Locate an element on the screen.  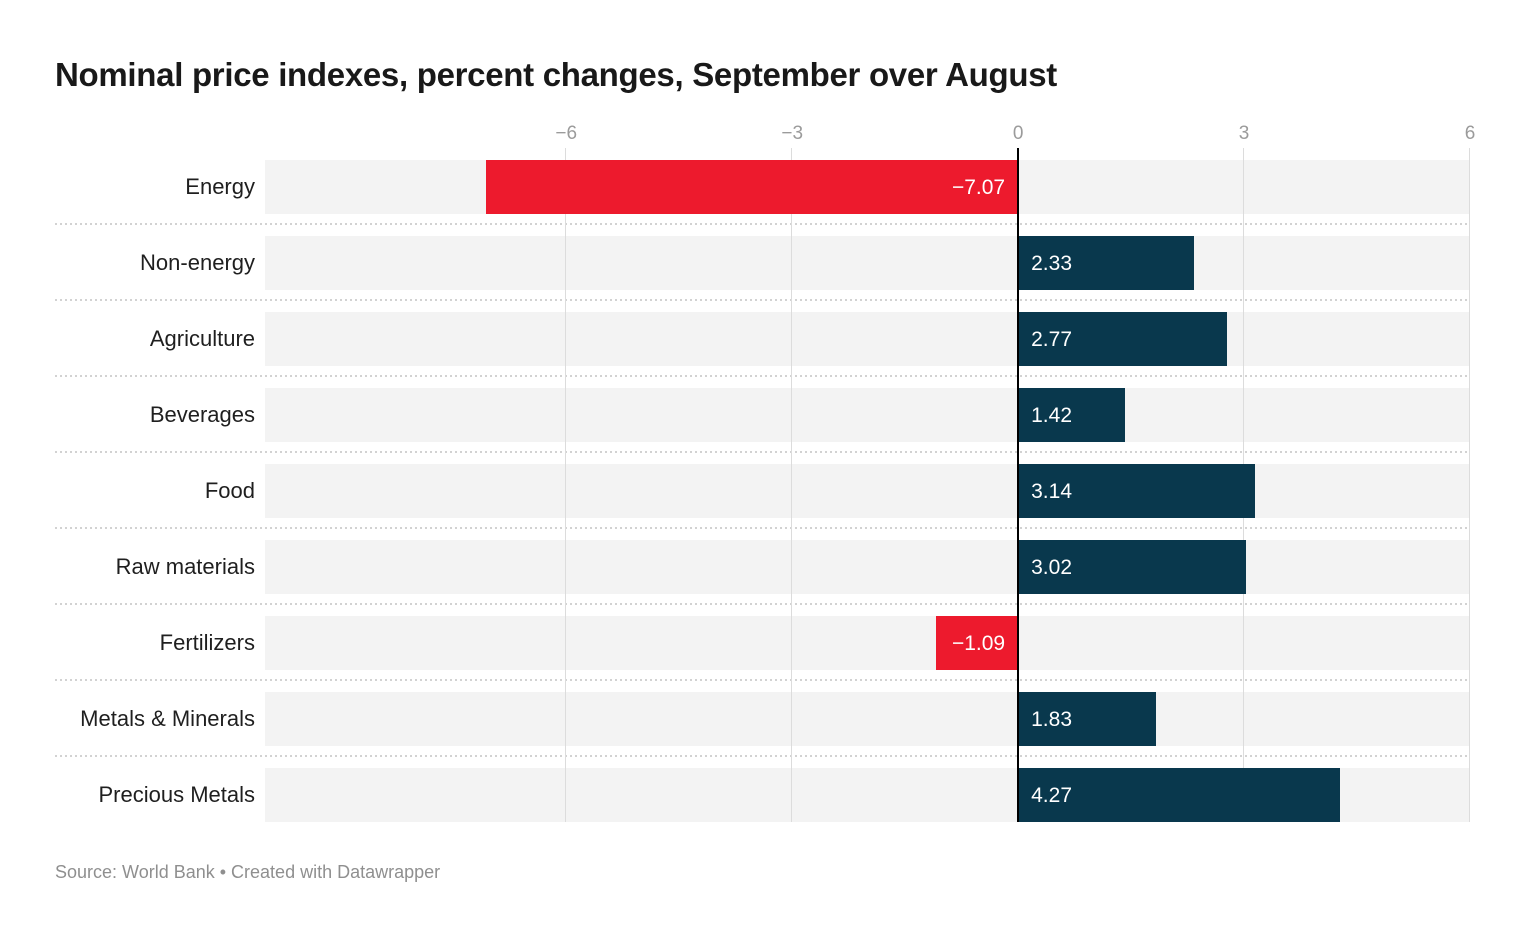
row-band: −1.09 is located at coordinates (867, 643).